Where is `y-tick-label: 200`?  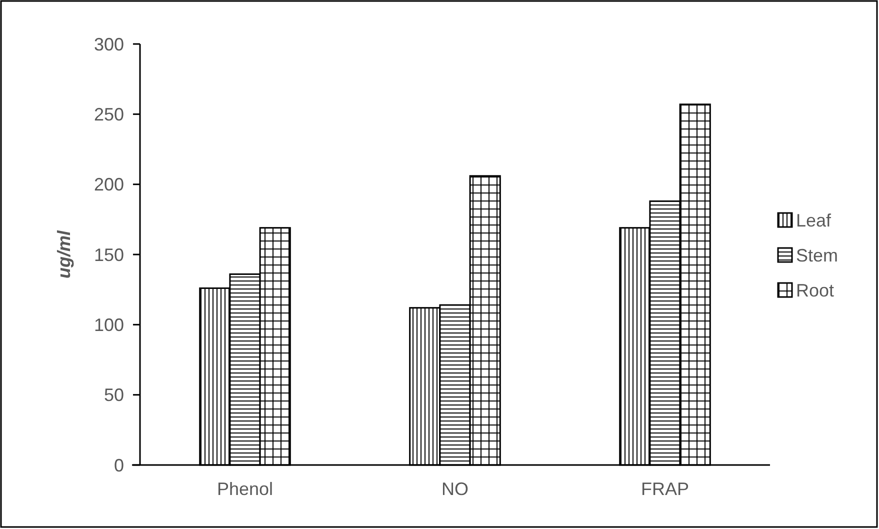
y-tick-label: 200 is located at coordinates (109, 184).